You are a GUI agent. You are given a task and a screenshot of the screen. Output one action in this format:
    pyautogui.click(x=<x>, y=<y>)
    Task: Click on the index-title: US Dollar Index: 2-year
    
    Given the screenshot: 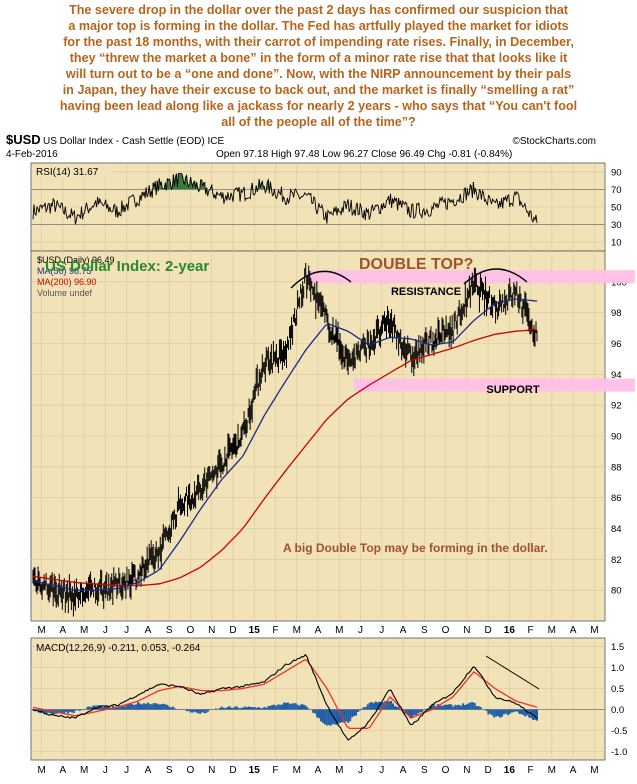 What is the action you would take?
    pyautogui.click(x=127, y=266)
    